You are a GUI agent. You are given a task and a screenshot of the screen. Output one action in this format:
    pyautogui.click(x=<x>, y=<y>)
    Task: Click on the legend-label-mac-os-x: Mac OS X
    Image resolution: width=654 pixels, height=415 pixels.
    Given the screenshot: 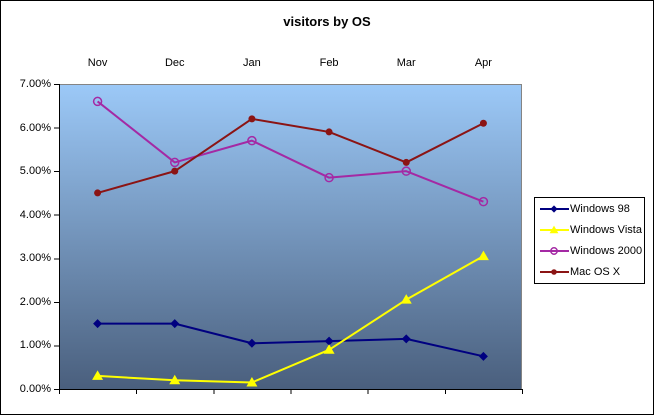 What is the action you would take?
    pyautogui.click(x=595, y=272)
    